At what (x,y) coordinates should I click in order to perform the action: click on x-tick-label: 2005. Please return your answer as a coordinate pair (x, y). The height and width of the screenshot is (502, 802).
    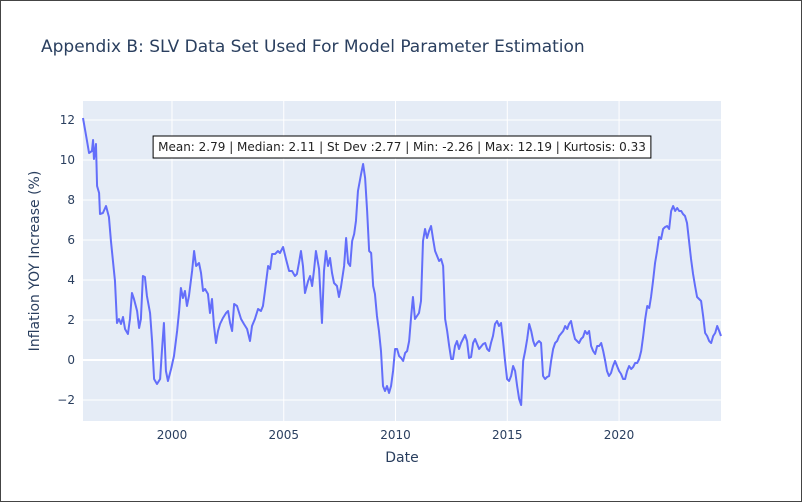
    Looking at the image, I should click on (283, 435).